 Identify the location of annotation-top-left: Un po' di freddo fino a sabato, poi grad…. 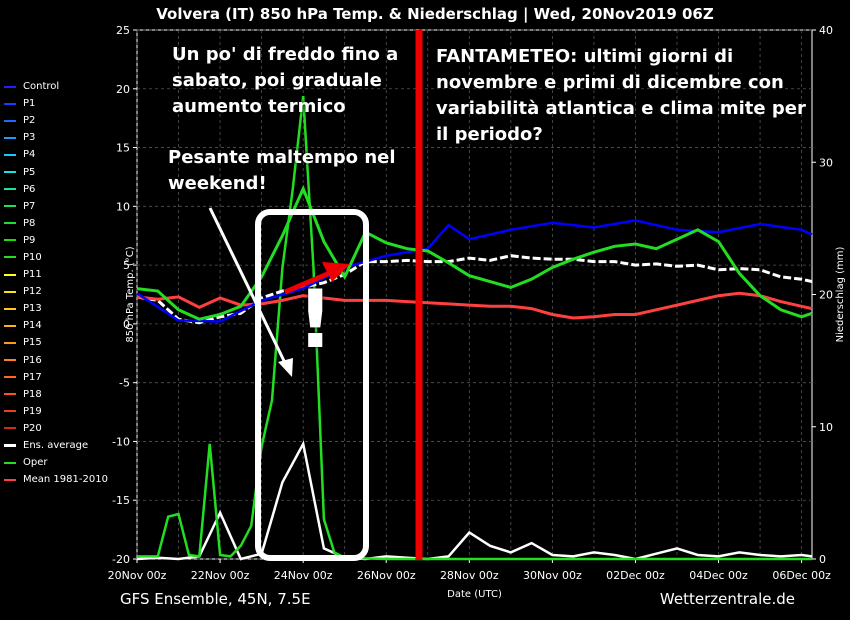
(285, 81).